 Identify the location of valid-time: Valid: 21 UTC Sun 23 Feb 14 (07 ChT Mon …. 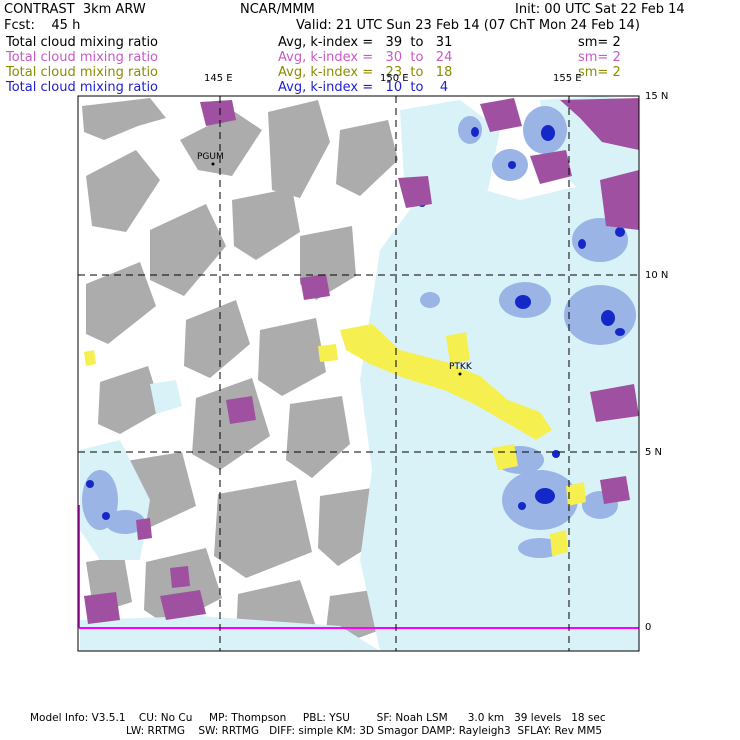
(468, 25).